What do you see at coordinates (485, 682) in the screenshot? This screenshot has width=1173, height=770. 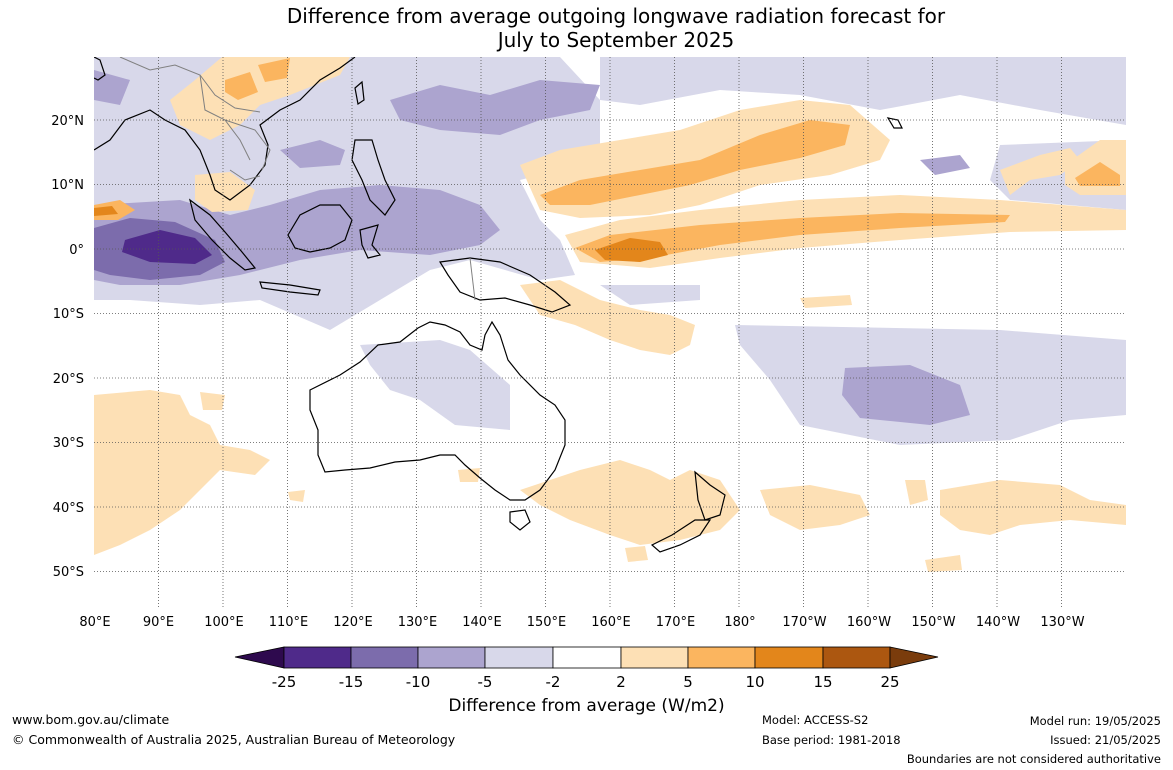 I see `colorbar-tick-label: -5` at bounding box center [485, 682].